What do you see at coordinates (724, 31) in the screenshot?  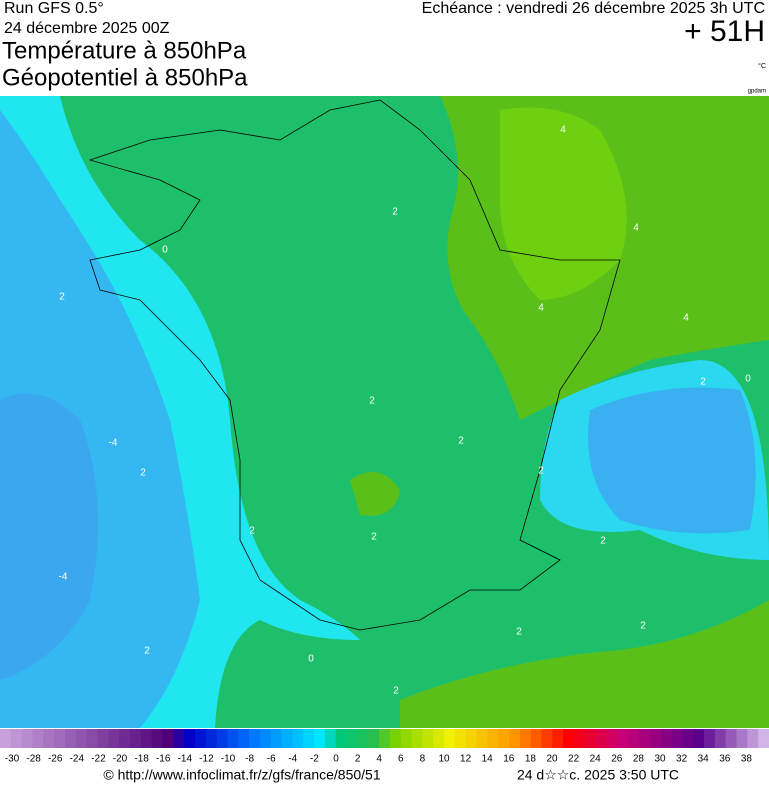 I see `lead-time: + 51H` at bounding box center [724, 31].